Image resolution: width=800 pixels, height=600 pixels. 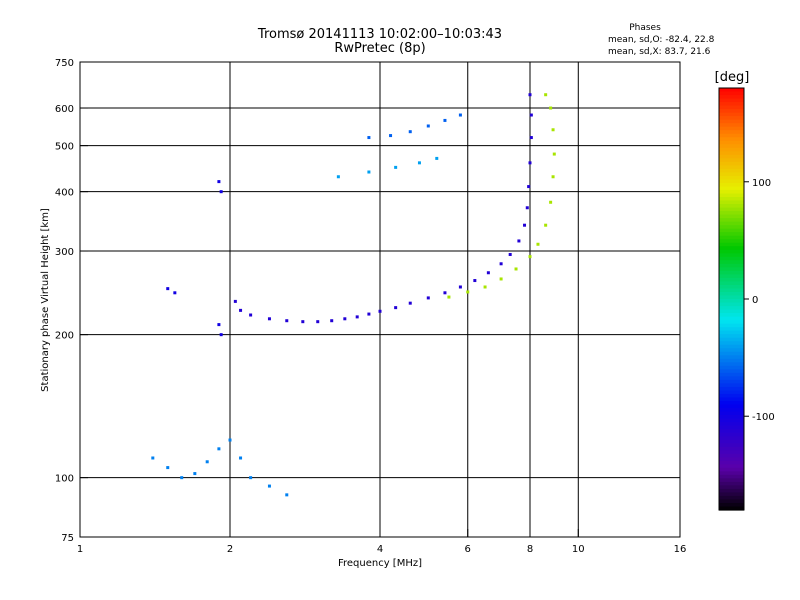 What do you see at coordinates (680, 549) in the screenshot?
I see `x-tick-label: 16` at bounding box center [680, 549].